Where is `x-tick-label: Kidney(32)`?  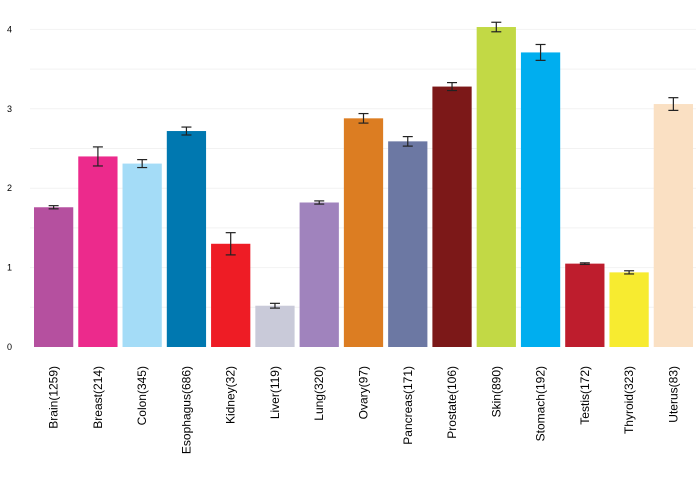 x-tick-label: Kidney(32) is located at coordinates (231, 395).